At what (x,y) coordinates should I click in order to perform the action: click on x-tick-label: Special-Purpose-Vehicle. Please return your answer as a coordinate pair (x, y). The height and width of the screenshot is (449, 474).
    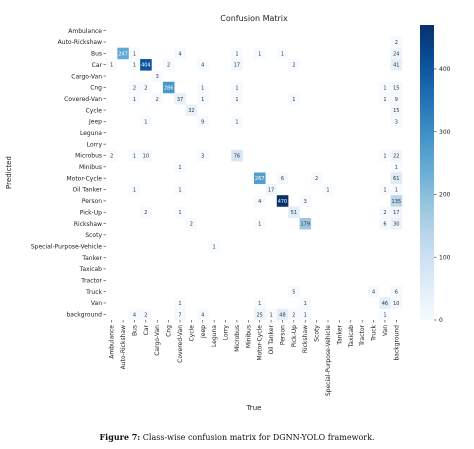
    Looking at the image, I should click on (328, 360).